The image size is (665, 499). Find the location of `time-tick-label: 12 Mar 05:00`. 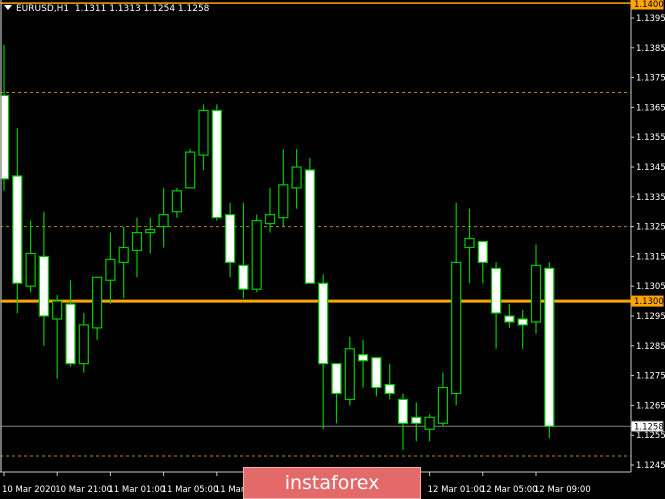

time-tick-label: 12 Mar 05:00 is located at coordinates (509, 490).